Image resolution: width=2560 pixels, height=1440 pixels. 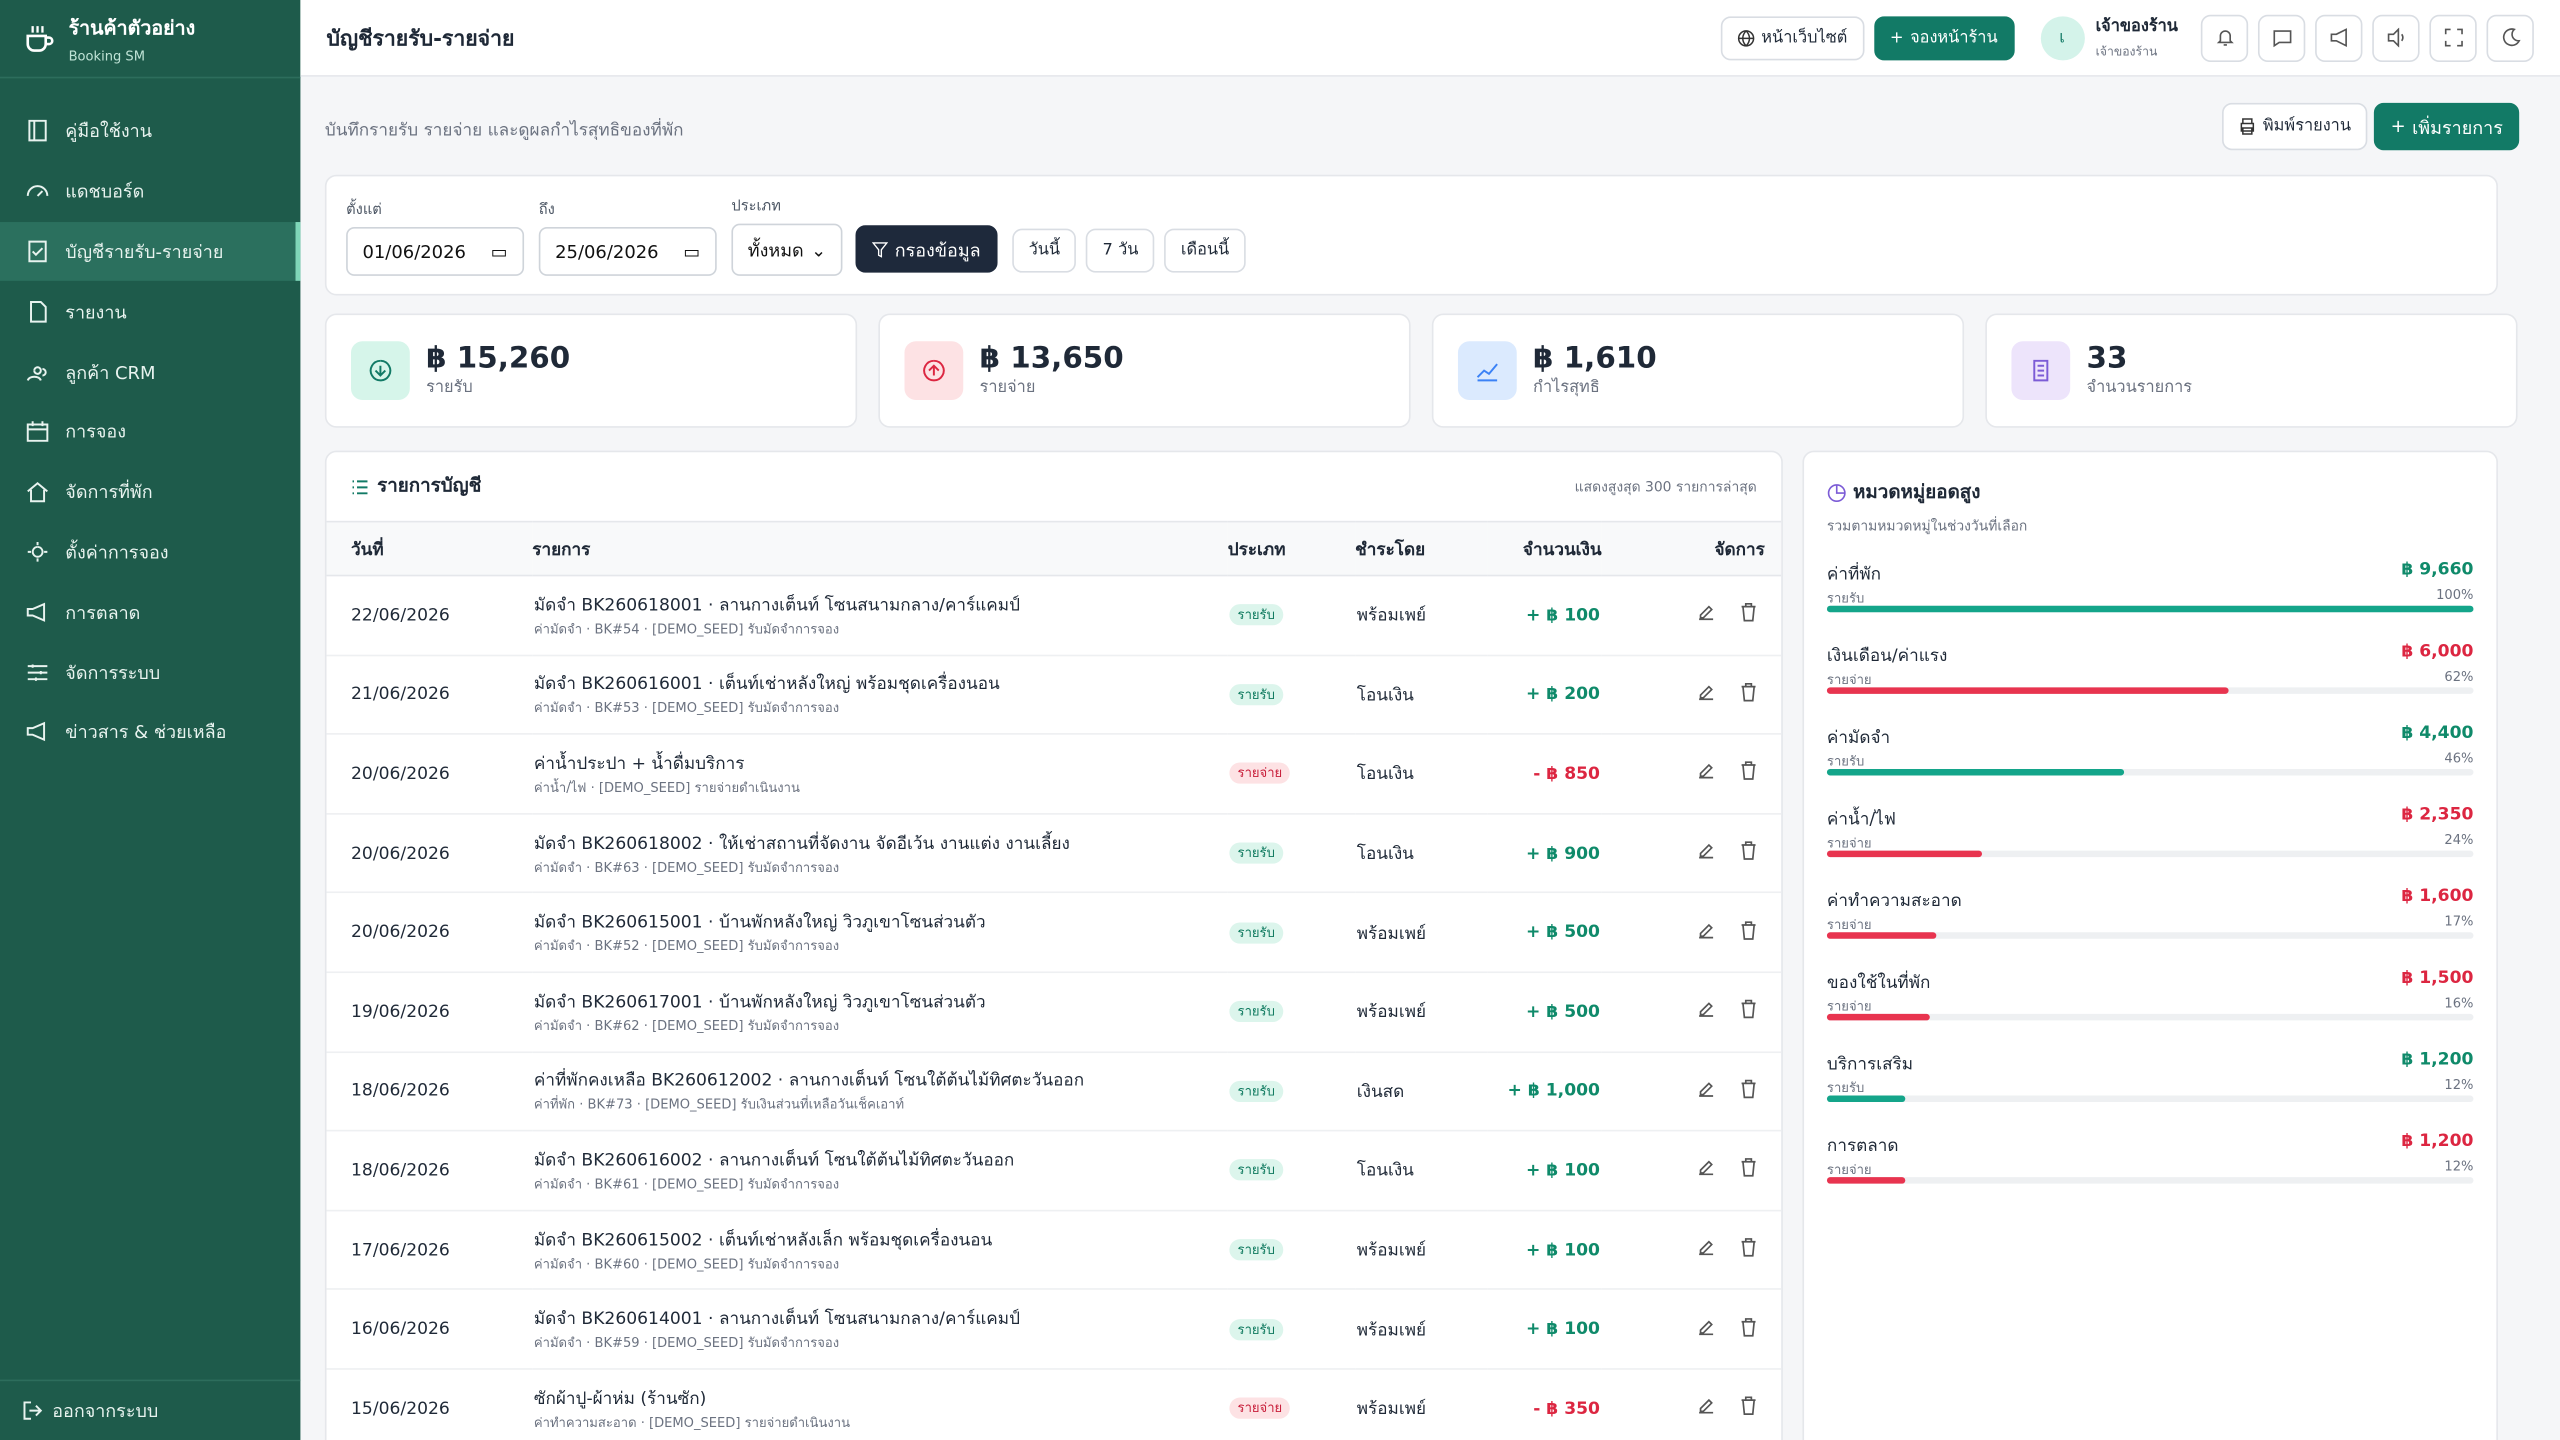 I want to click on quick-filters: วันนี้ 7 วัน เดือนนี้, so click(x=1129, y=250).